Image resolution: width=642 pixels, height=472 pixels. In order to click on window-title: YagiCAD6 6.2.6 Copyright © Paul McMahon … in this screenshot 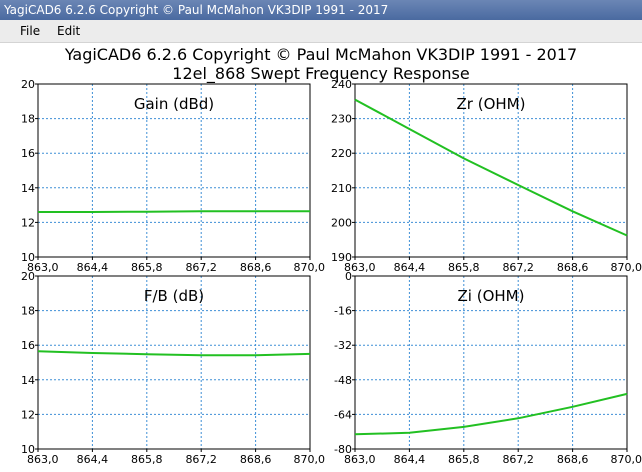, I will do `click(196, 10)`.